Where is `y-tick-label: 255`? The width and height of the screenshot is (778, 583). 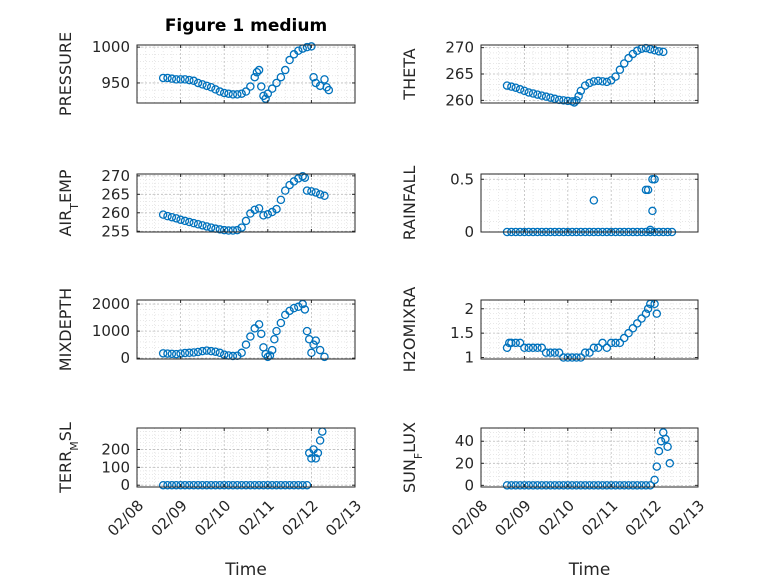 y-tick-label: 255 is located at coordinates (115, 231).